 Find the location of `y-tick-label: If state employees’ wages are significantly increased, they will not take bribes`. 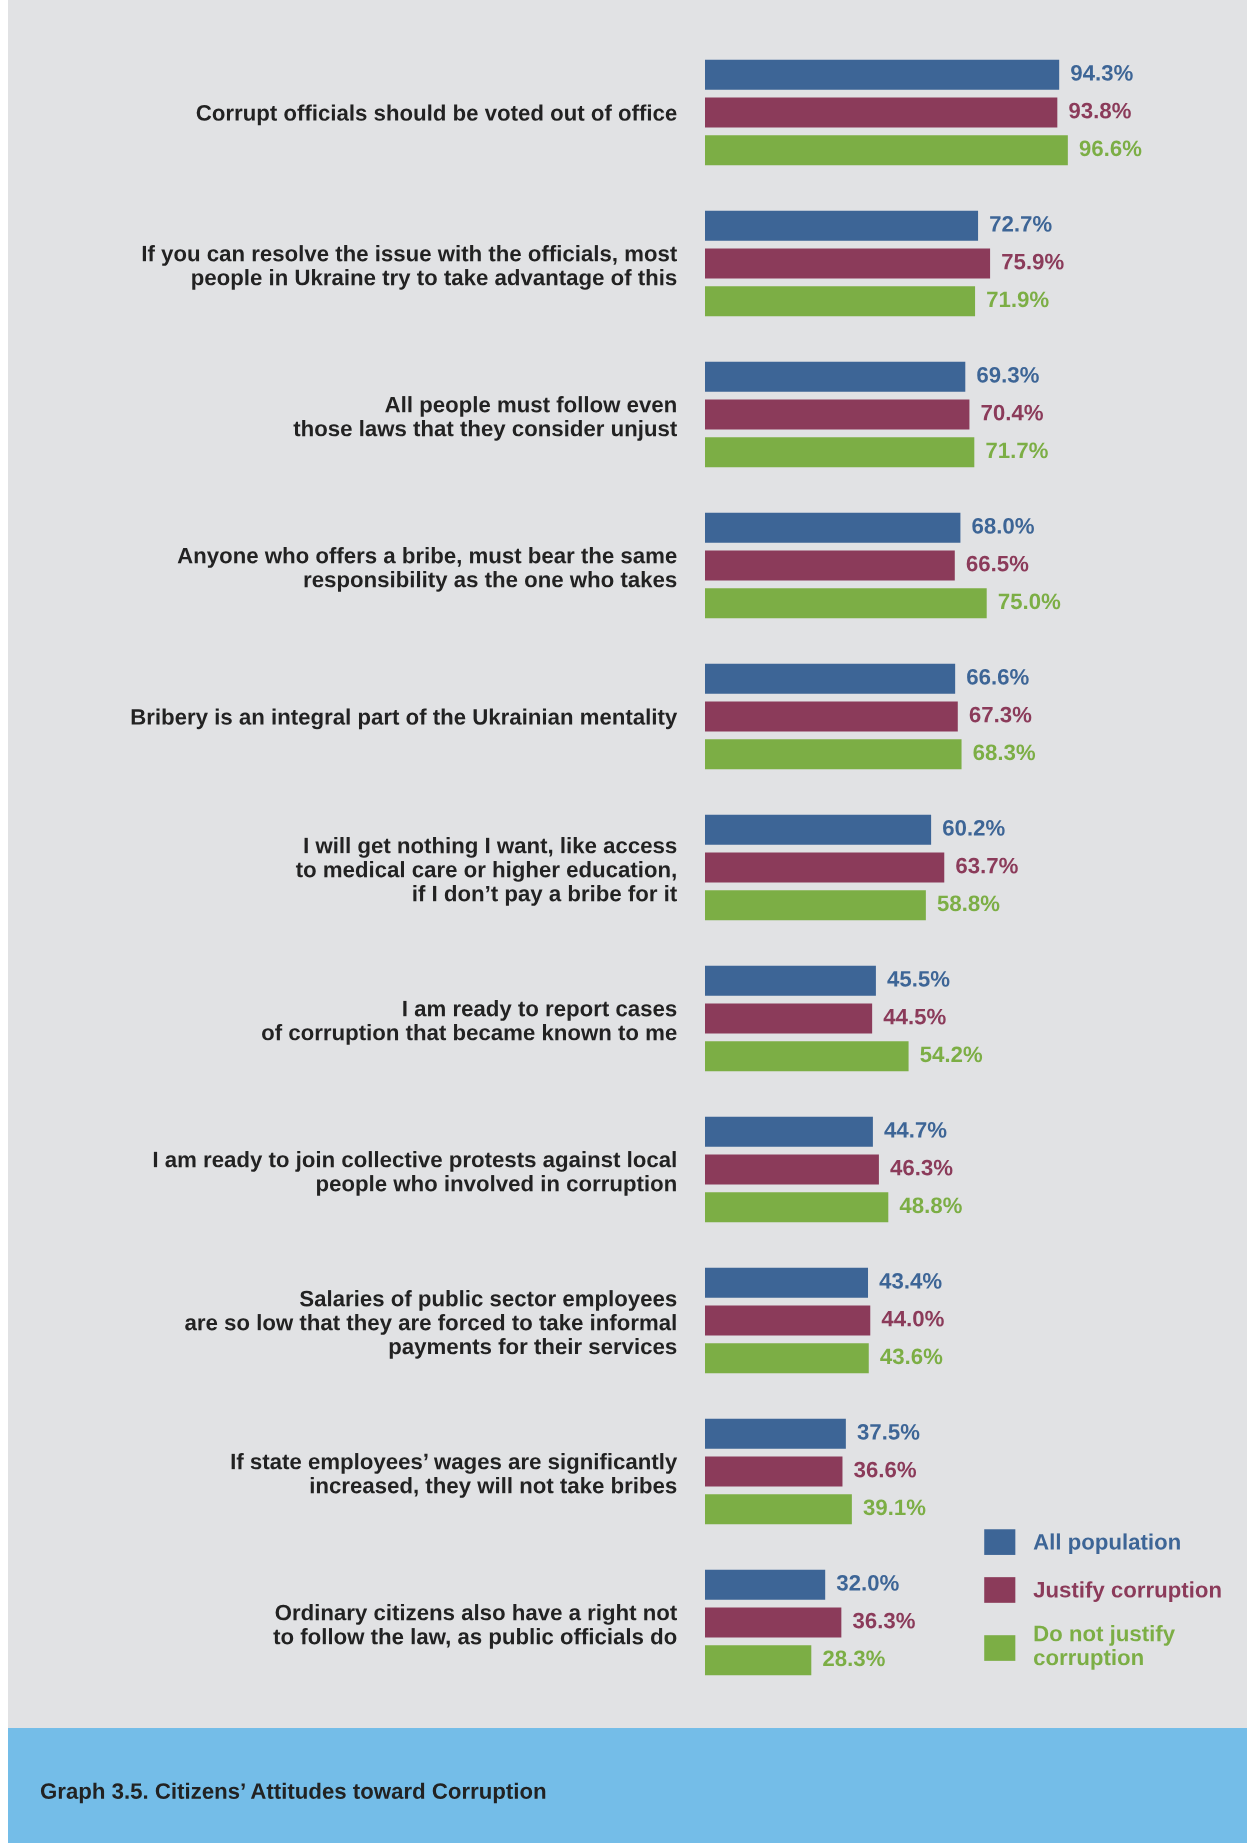

y-tick-label: If state employees’ wages are significantly increased, they will not take bribes is located at coordinates (454, 1475).